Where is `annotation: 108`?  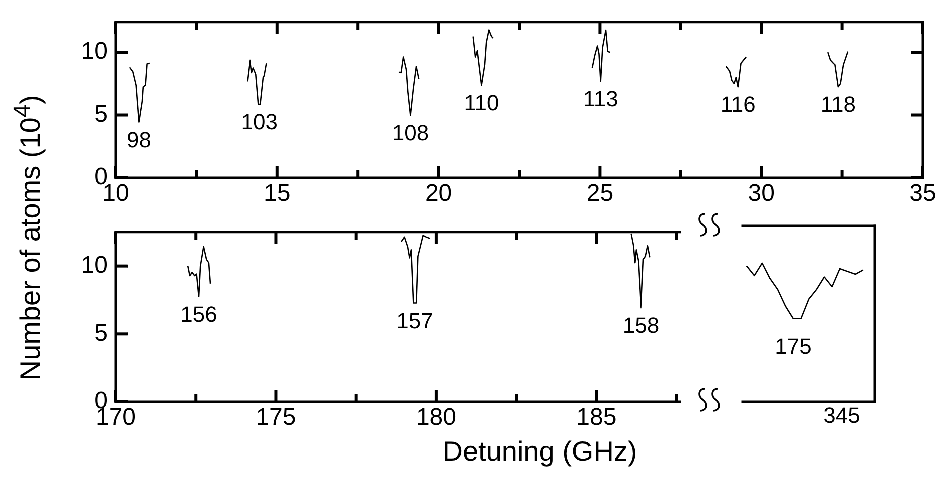 annotation: 108 is located at coordinates (411, 133).